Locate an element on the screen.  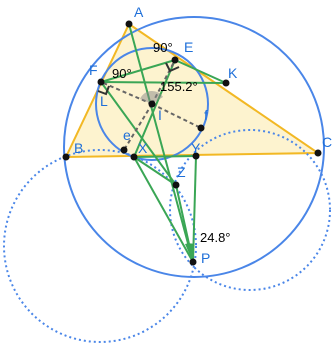
angle-label-e: 90° is located at coordinates (163, 47).